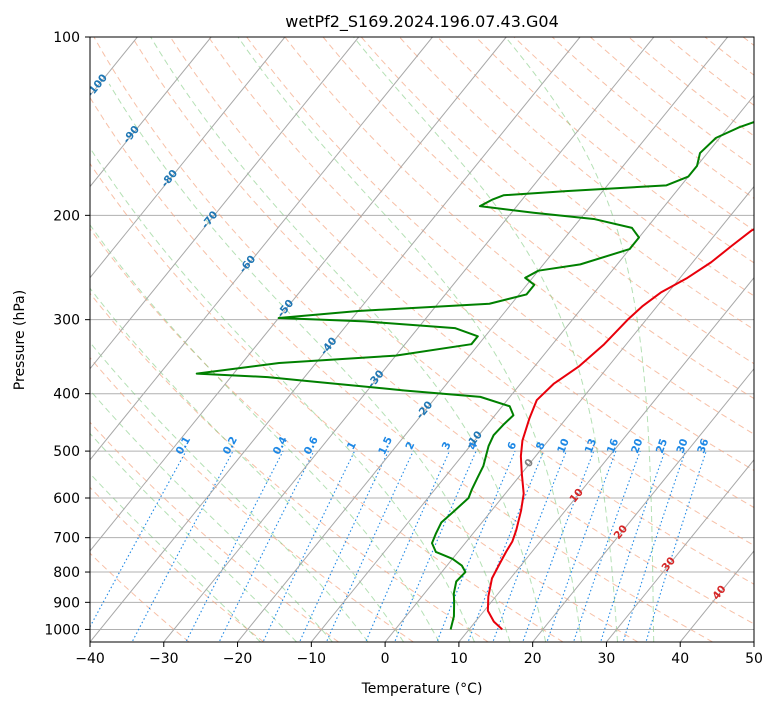 The height and width of the screenshot is (708, 775). I want to click on mixing-ratio-label: 36, so click(703, 446).